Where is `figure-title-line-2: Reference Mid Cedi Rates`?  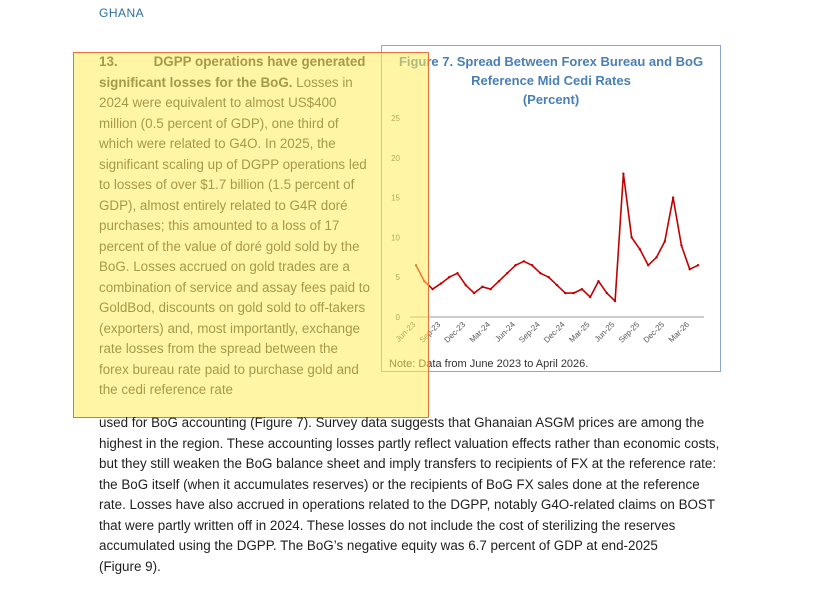
figure-title-line-2: Reference Mid Cedi Rates is located at coordinates (551, 80).